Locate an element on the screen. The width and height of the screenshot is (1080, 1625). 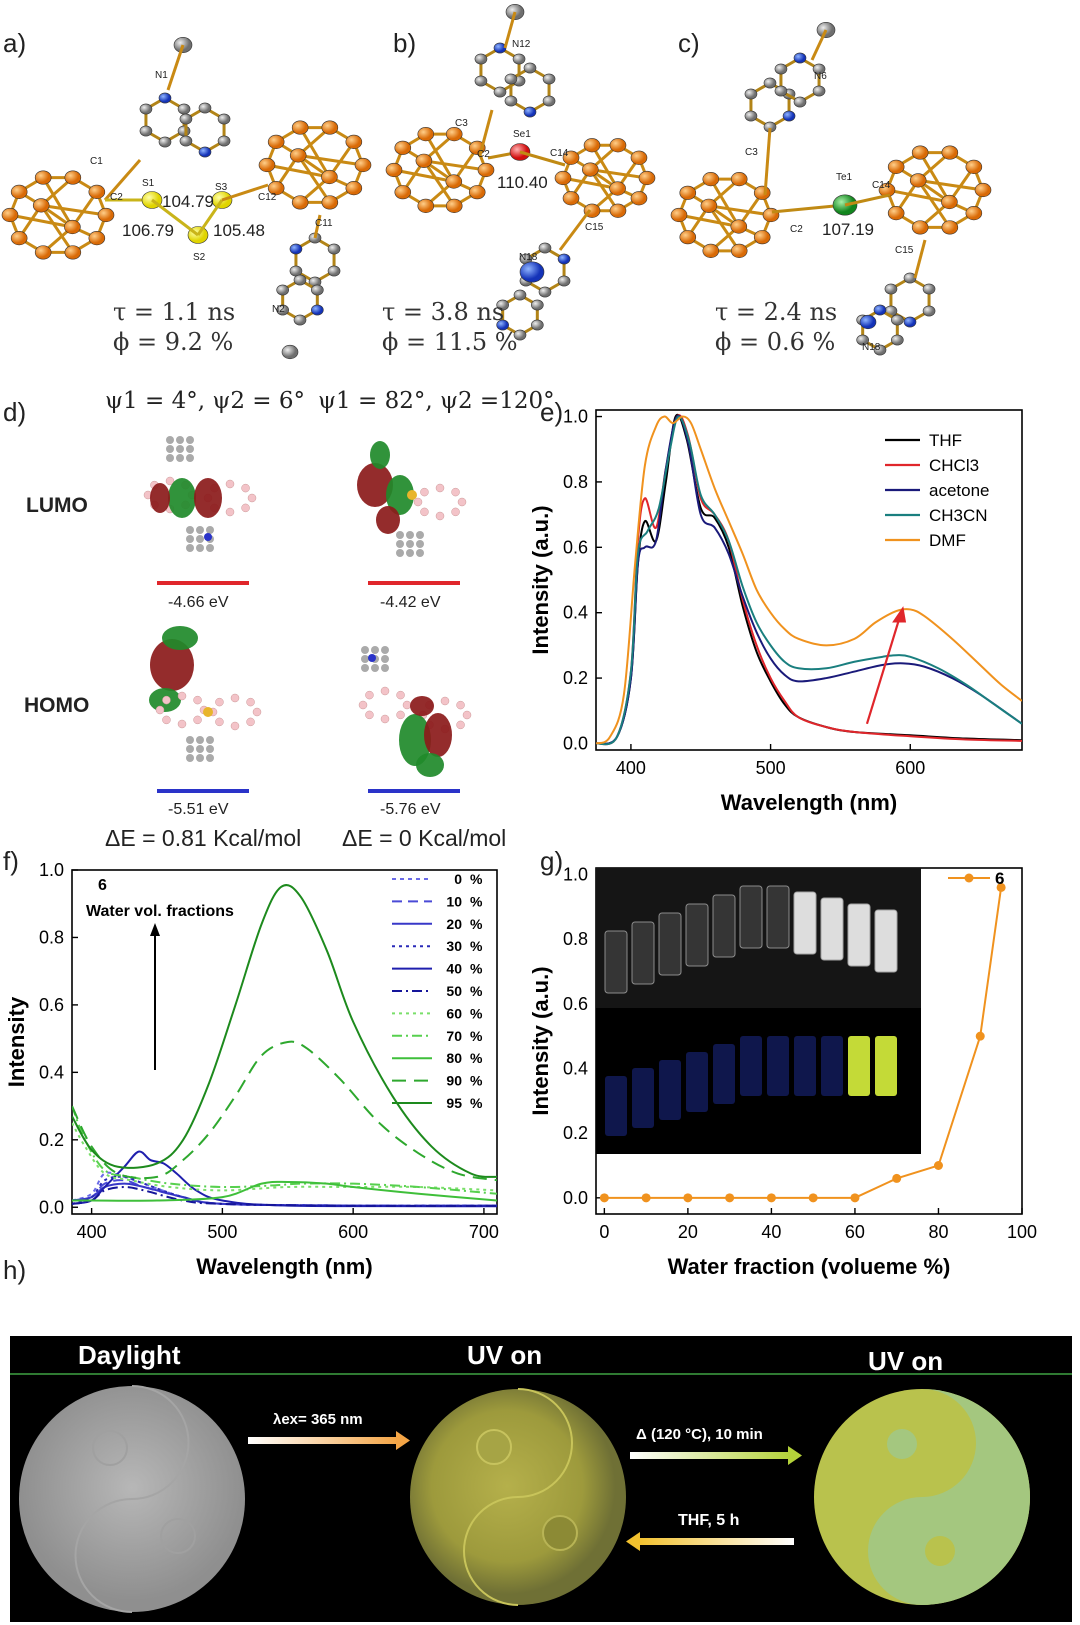
orbital-title-right: ψ1 = 82°, ψ2 =120° is located at coordinates (436, 401).